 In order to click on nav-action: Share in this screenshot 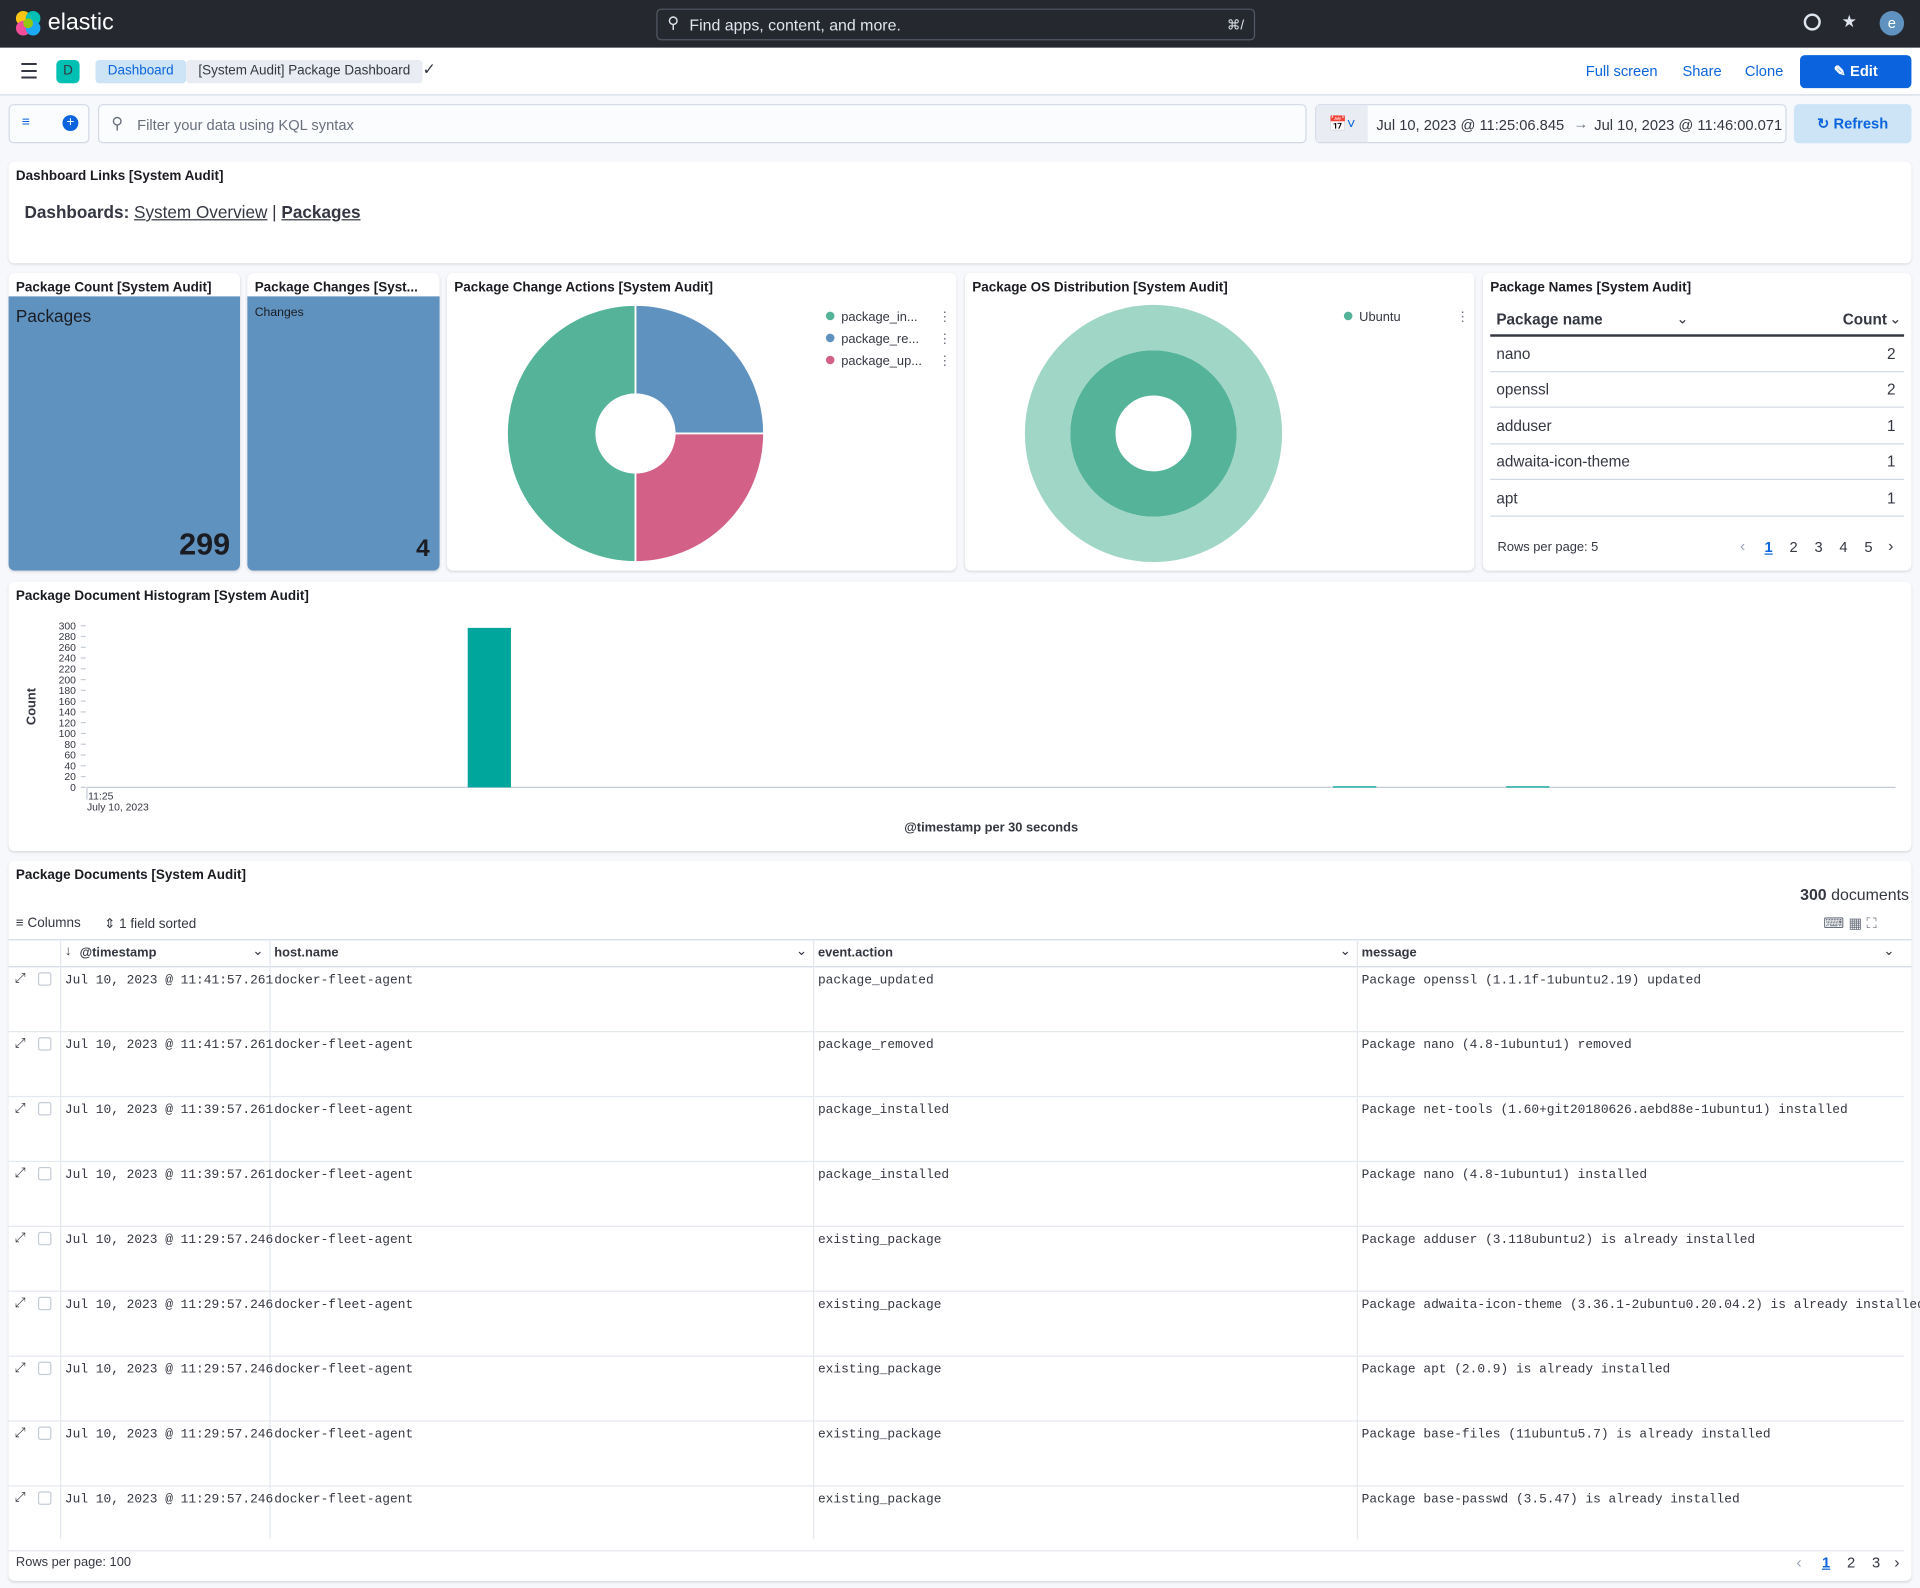, I will do `click(1702, 71)`.